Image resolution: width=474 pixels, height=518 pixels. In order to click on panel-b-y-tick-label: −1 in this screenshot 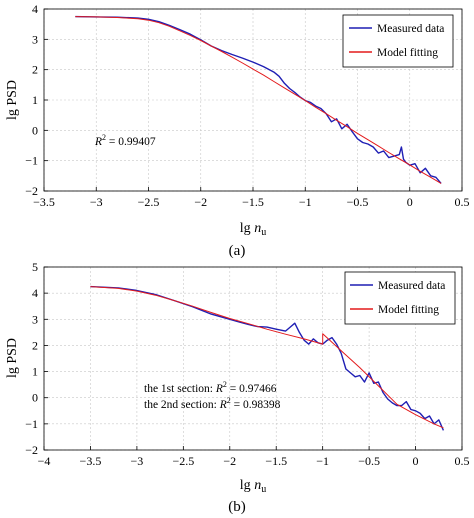, I will do `click(31, 424)`.